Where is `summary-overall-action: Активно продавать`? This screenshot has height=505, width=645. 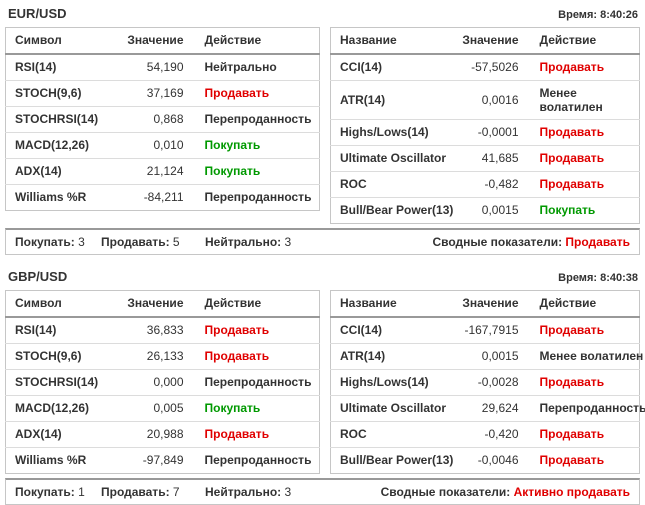 summary-overall-action: Активно продавать is located at coordinates (571, 492).